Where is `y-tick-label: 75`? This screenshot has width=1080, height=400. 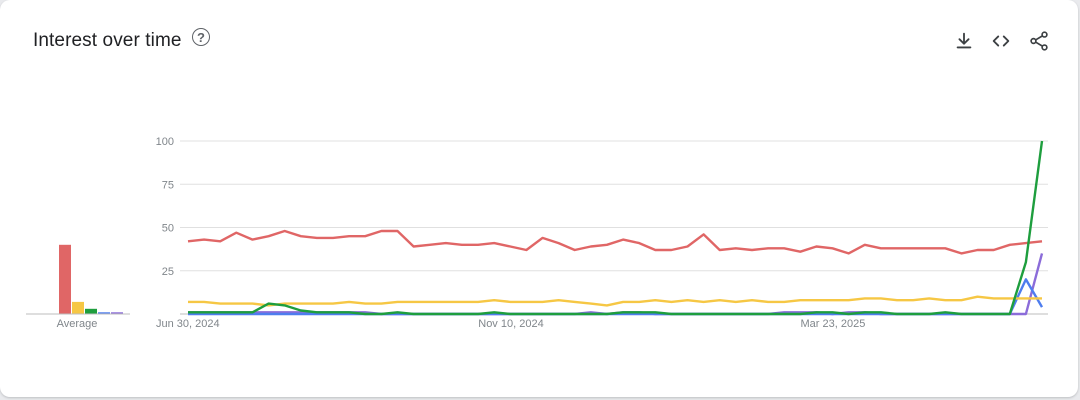
y-tick-label: 75 is located at coordinates (168, 185).